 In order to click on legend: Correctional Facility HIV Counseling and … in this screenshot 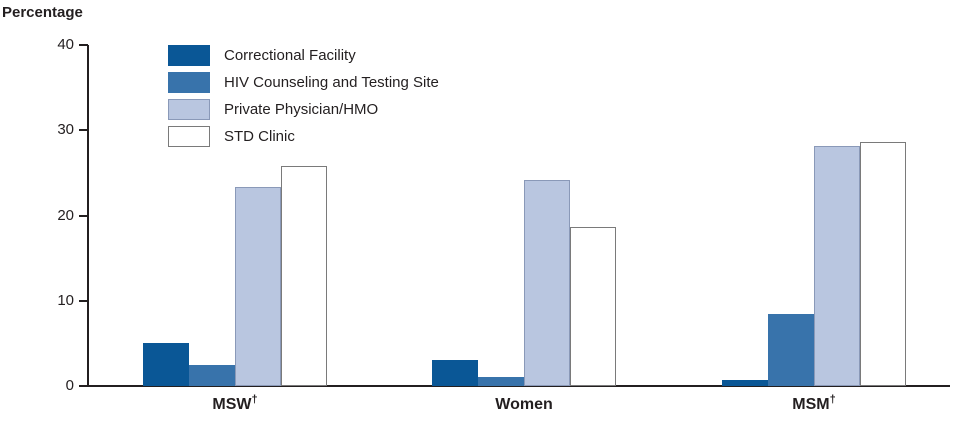, I will do `click(303, 99)`.